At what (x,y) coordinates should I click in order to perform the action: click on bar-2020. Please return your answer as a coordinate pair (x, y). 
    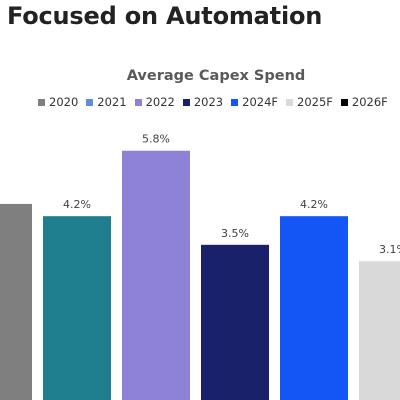
    Looking at the image, I should click on (16, 301).